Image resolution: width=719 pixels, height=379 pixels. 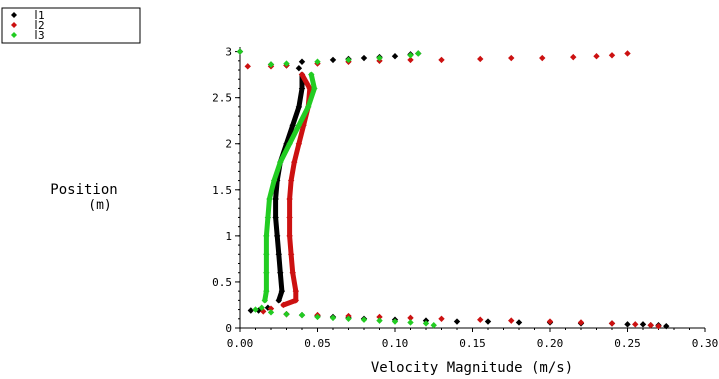 I want to click on y-tick-label: 3, so click(x=228, y=52).